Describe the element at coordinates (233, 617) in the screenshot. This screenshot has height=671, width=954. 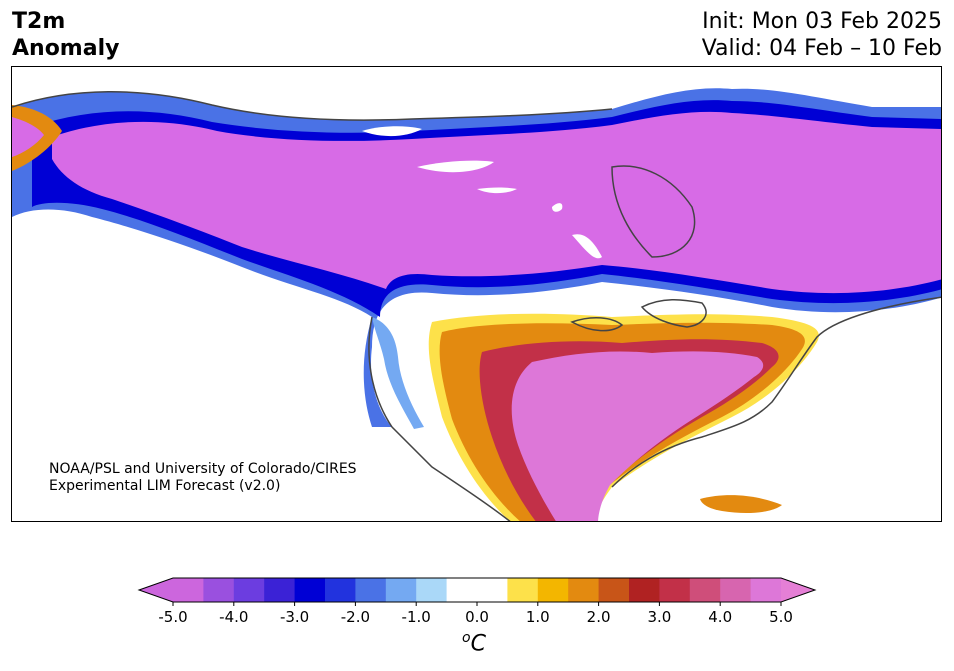
I see `colorbar-tick-label: -4.0` at that location.